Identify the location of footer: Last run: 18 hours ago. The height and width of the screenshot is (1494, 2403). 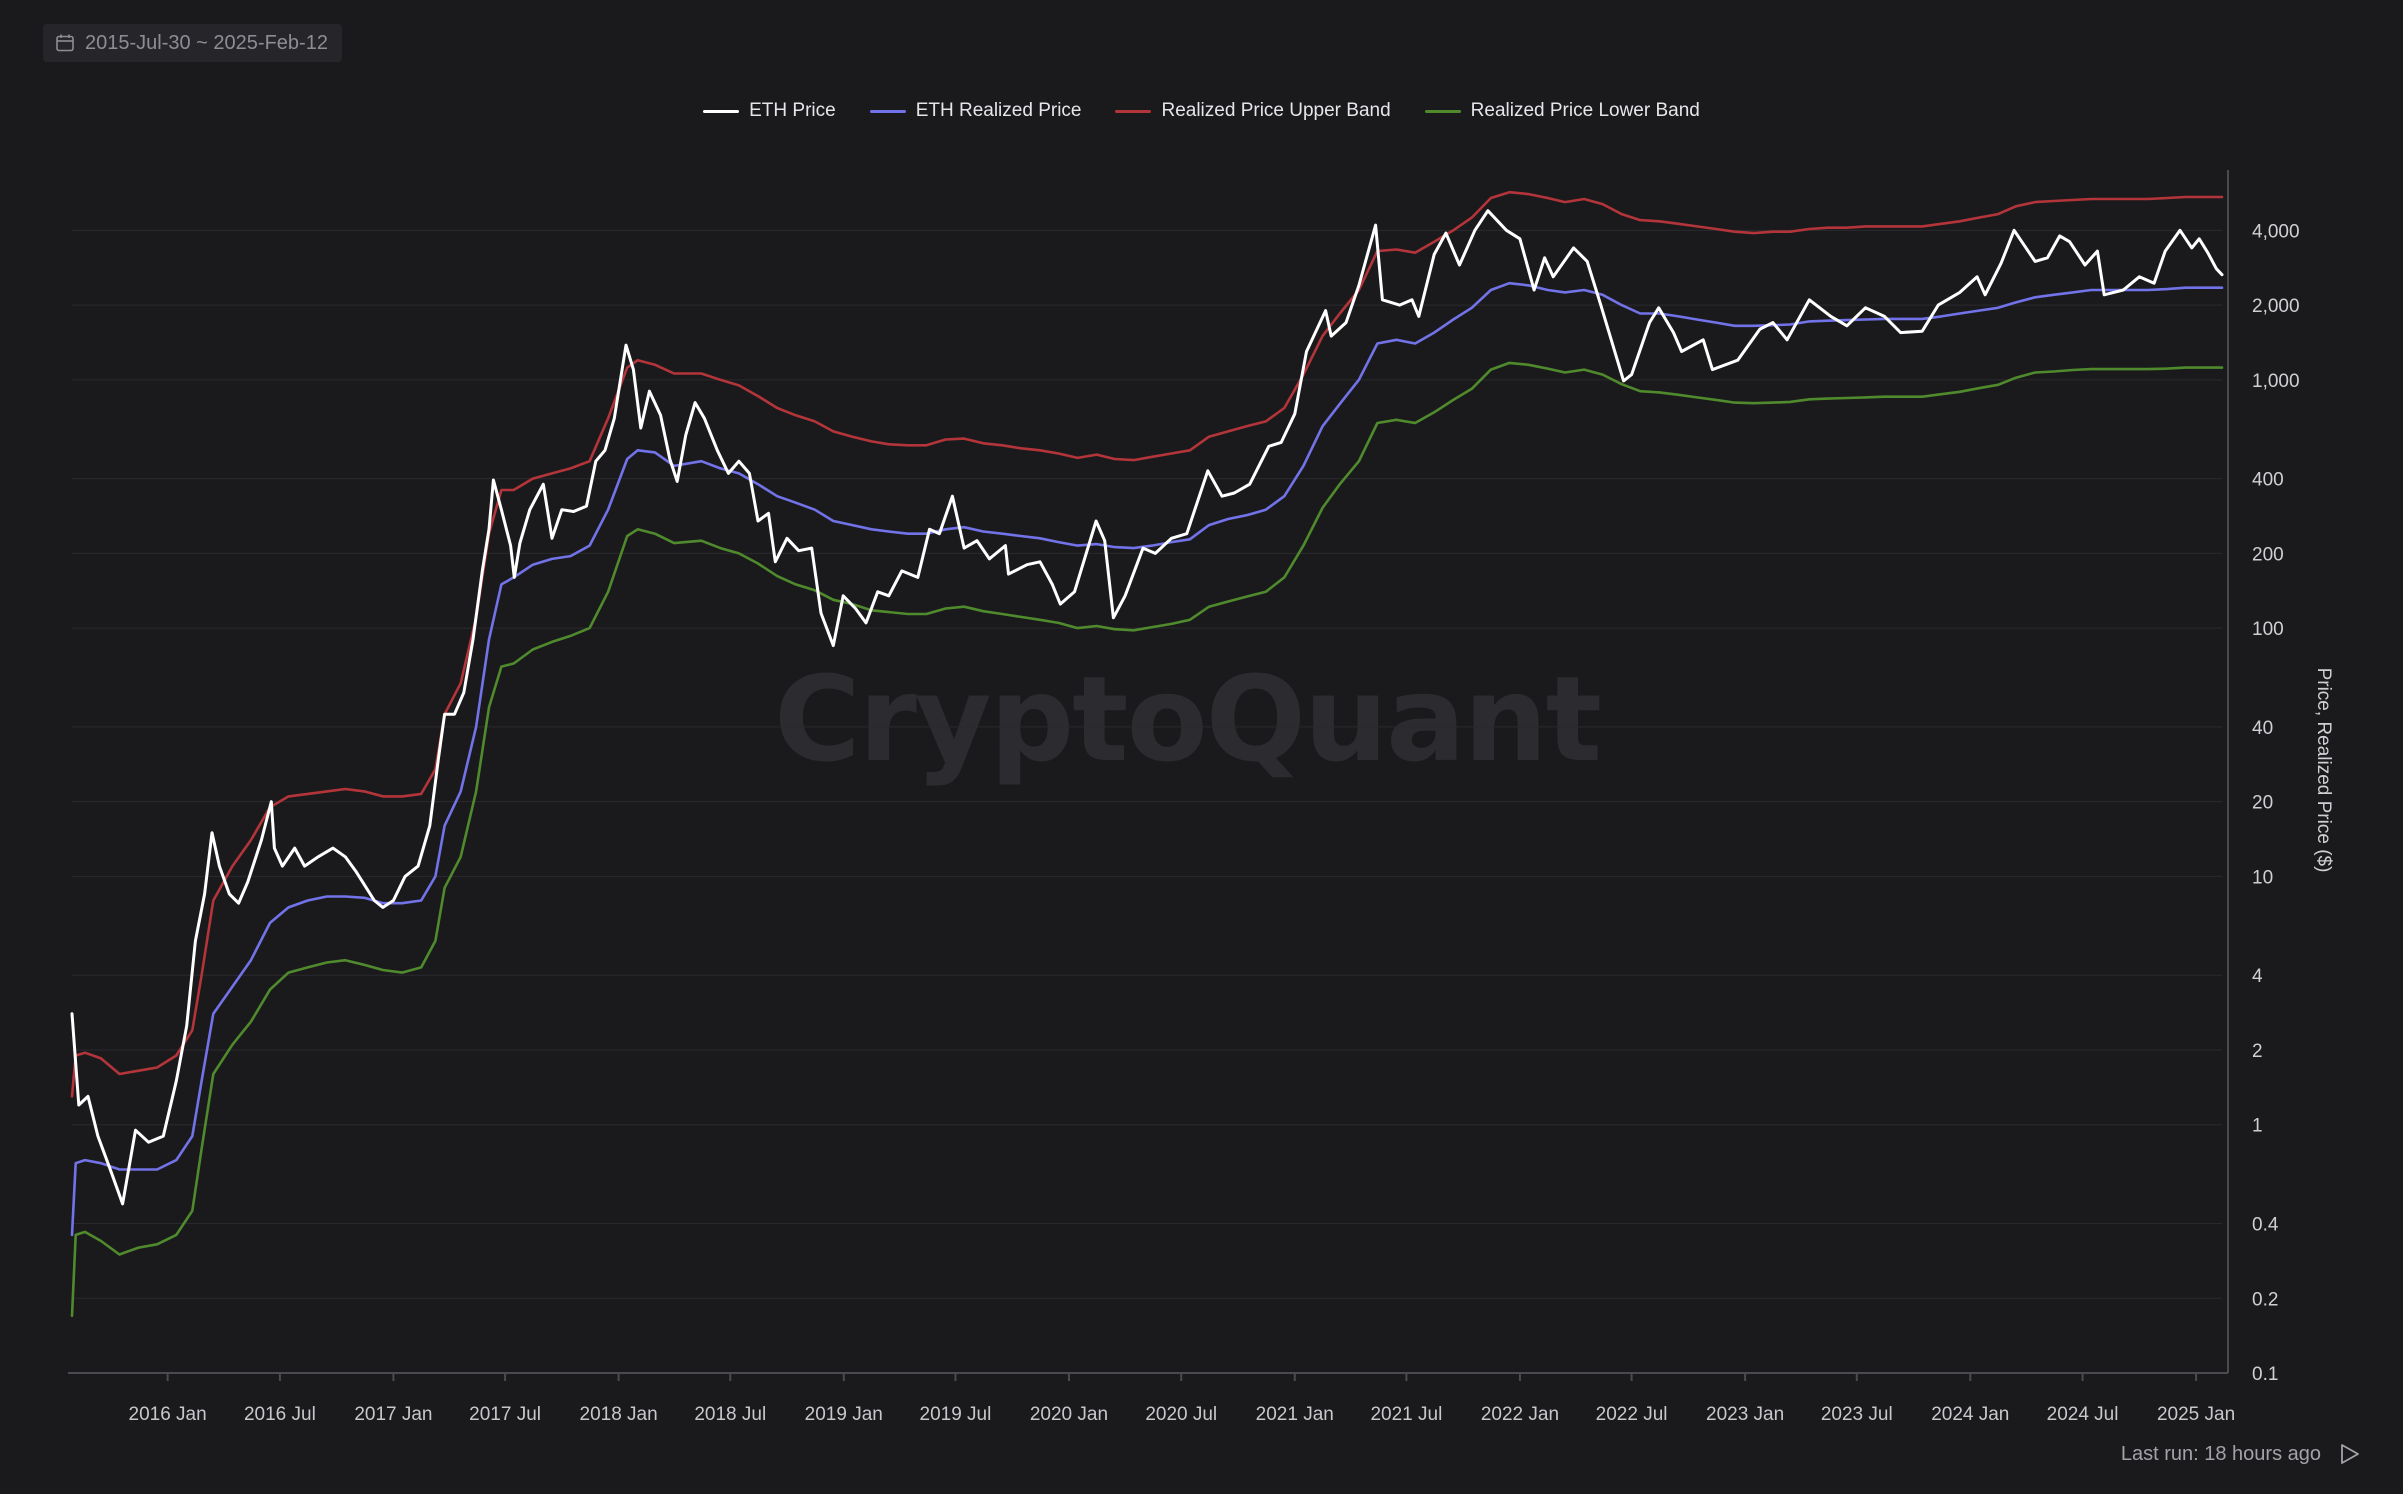
(2241, 1454).